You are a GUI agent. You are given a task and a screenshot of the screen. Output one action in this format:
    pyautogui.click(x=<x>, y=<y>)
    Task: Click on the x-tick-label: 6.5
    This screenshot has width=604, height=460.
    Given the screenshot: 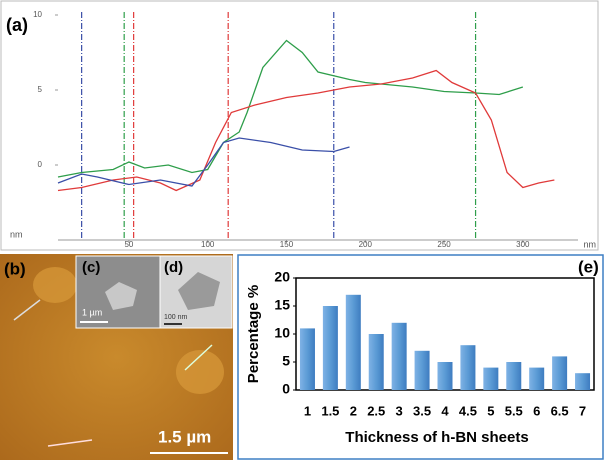 What is the action you would take?
    pyautogui.click(x=560, y=410)
    